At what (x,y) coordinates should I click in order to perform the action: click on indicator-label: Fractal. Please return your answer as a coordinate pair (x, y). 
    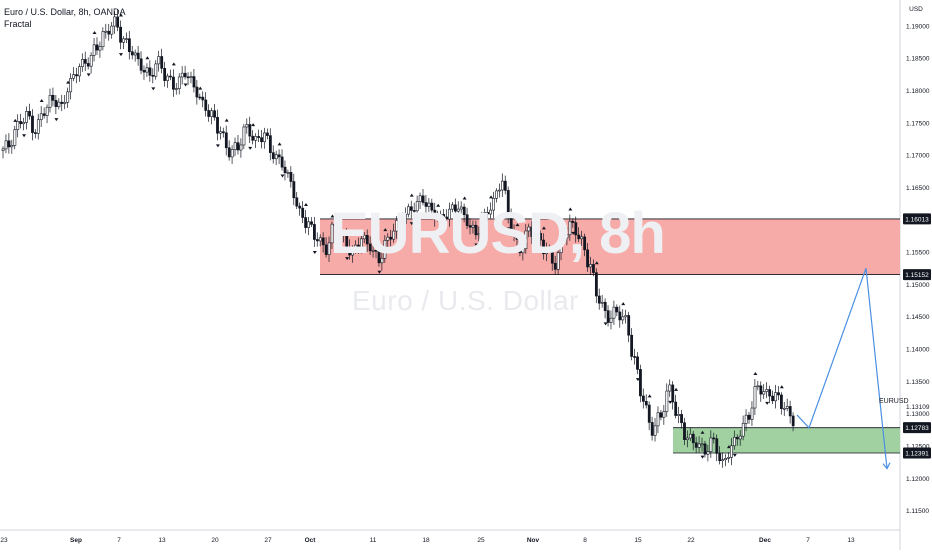
    Looking at the image, I should click on (18, 24).